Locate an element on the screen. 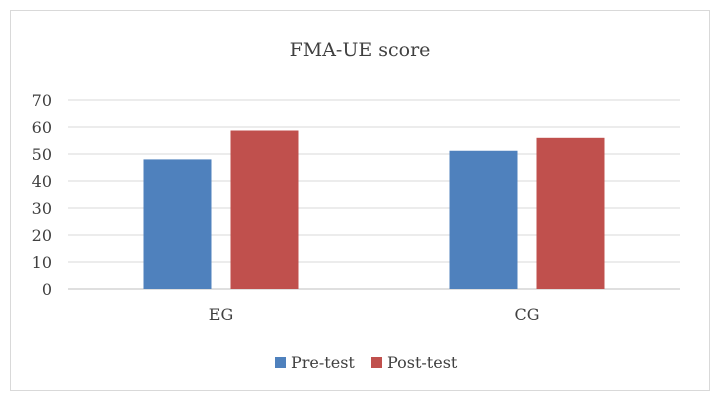  x-tick-label-eg: EG is located at coordinates (221, 314).